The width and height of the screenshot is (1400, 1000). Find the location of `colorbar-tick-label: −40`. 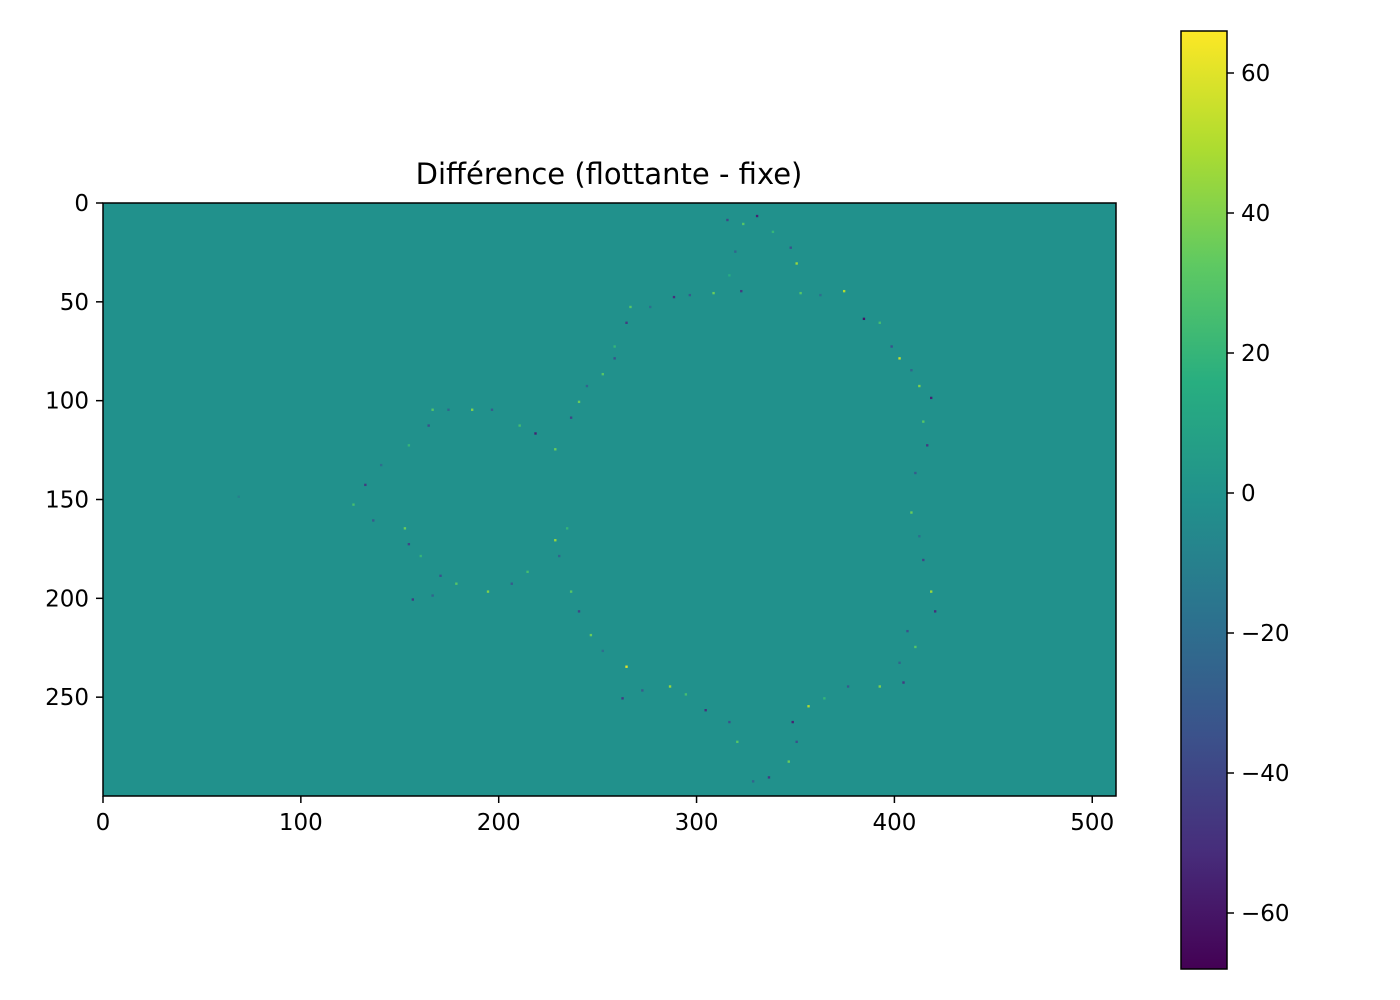

colorbar-tick-label: −40 is located at coordinates (1265, 774).